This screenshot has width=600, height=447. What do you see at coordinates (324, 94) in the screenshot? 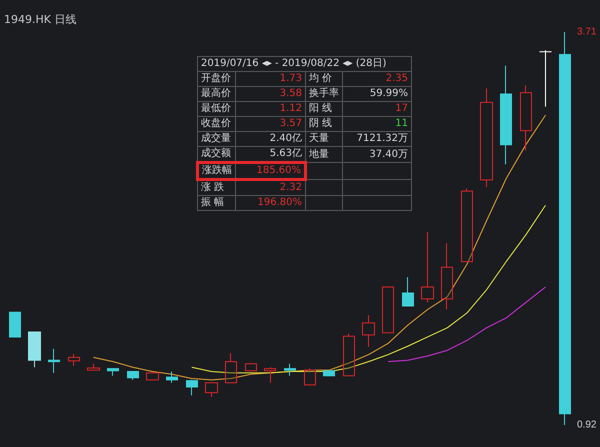
I see `annotation: 换手率` at bounding box center [324, 94].